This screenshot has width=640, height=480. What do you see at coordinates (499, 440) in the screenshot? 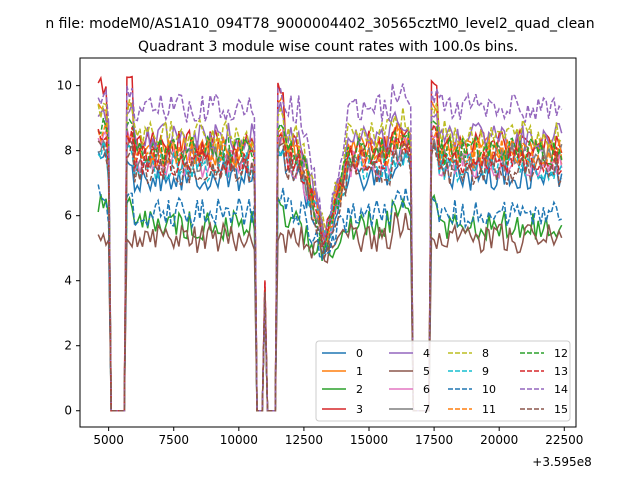
I see `x-tick-label: 20000` at bounding box center [499, 440].